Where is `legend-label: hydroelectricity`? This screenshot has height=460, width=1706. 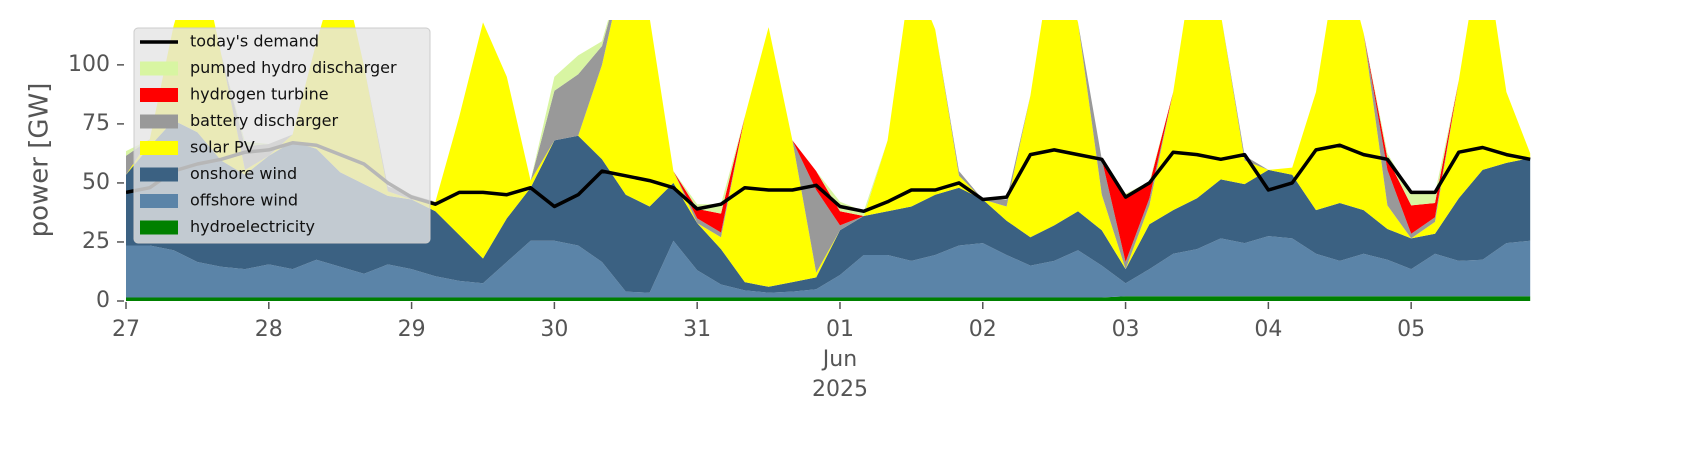
legend-label: hydroelectricity is located at coordinates (252, 226).